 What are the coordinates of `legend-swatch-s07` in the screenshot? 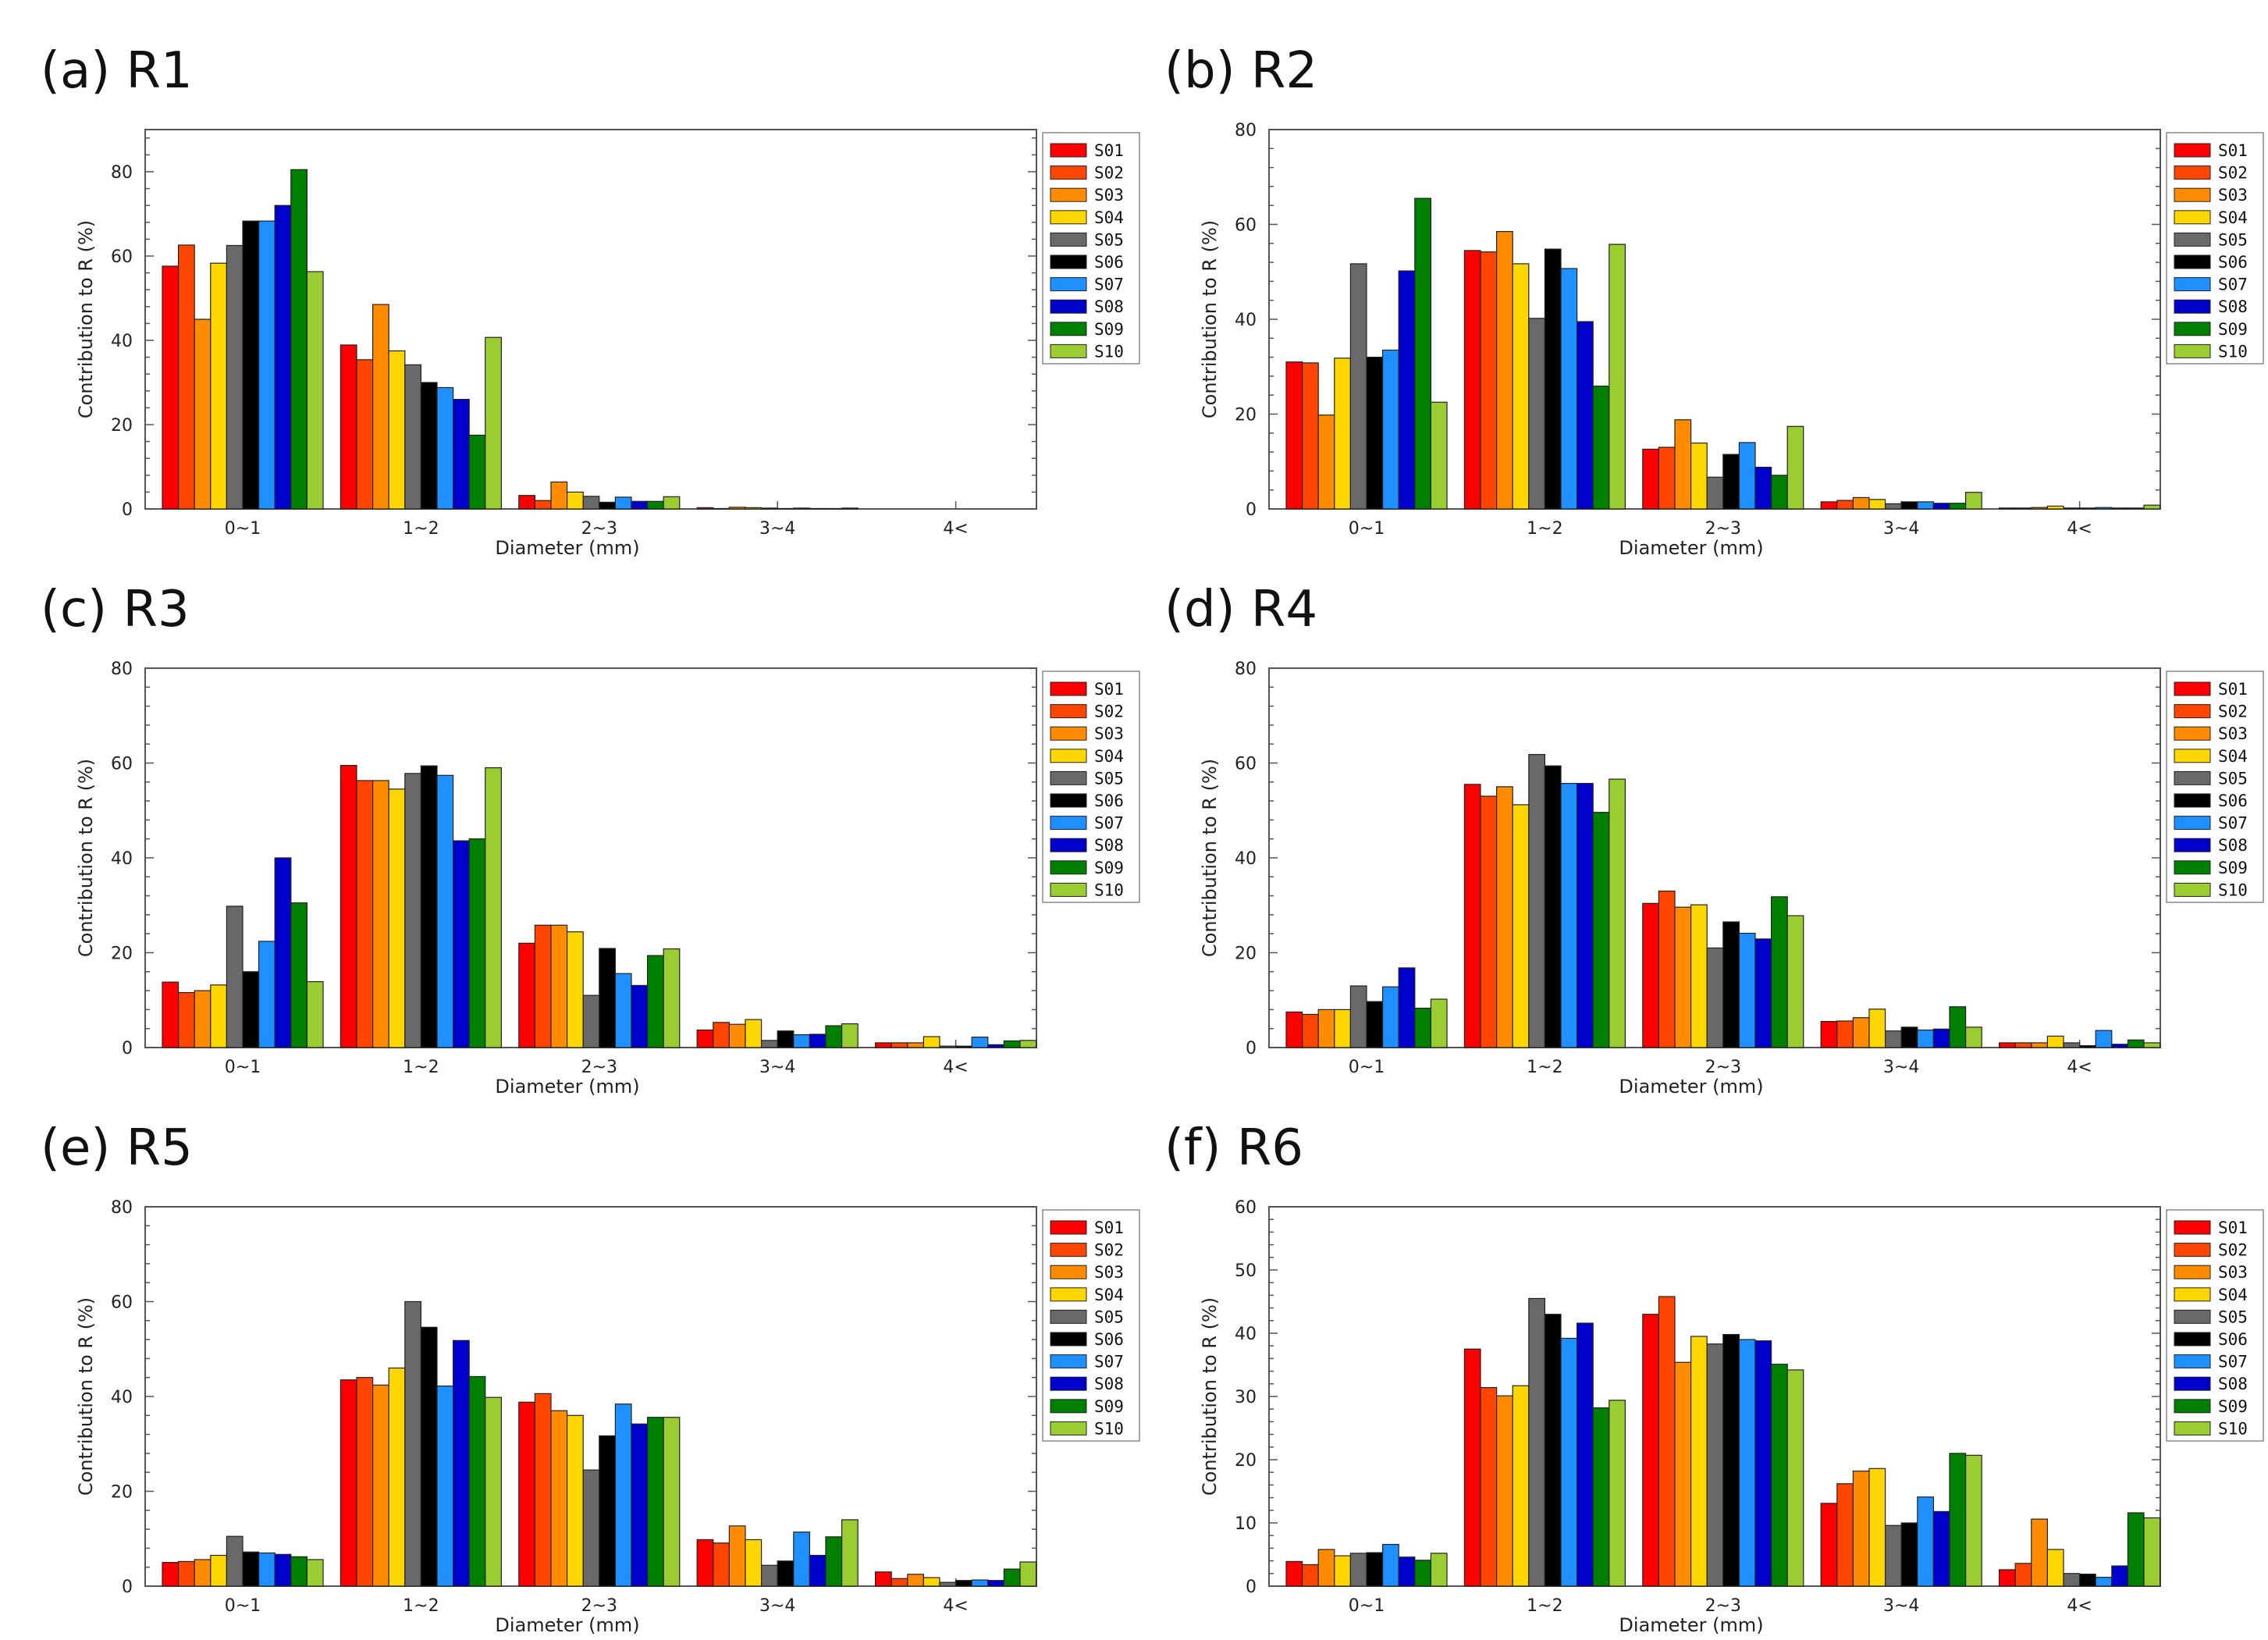 It's located at (2192, 1361).